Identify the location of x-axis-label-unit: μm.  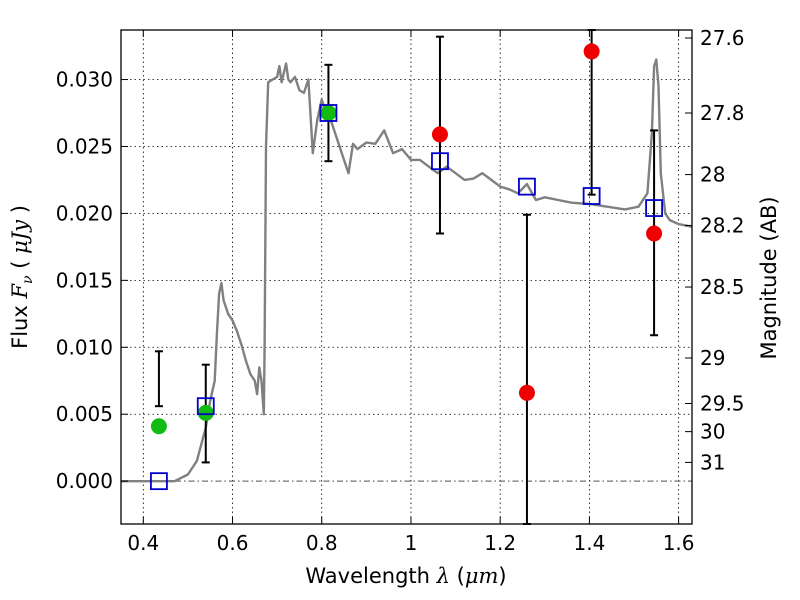
(482, 576).